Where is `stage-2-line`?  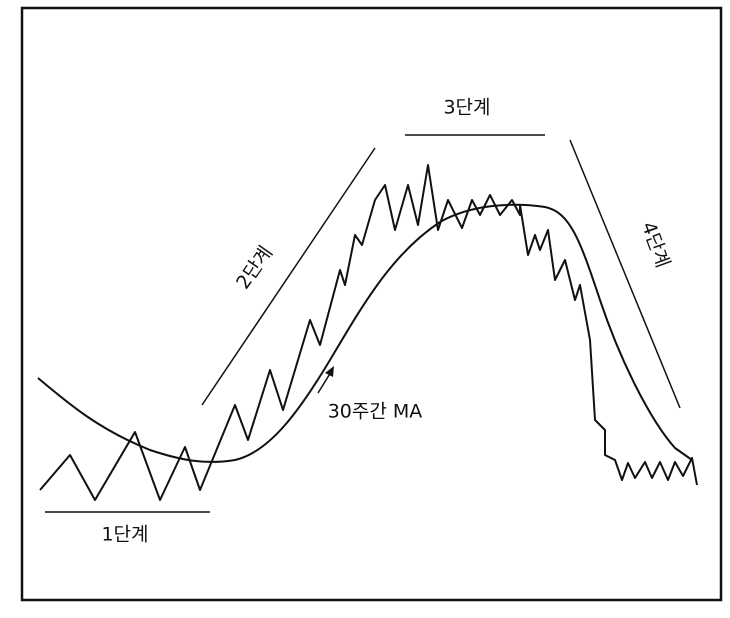
stage-2-line is located at coordinates (288, 276).